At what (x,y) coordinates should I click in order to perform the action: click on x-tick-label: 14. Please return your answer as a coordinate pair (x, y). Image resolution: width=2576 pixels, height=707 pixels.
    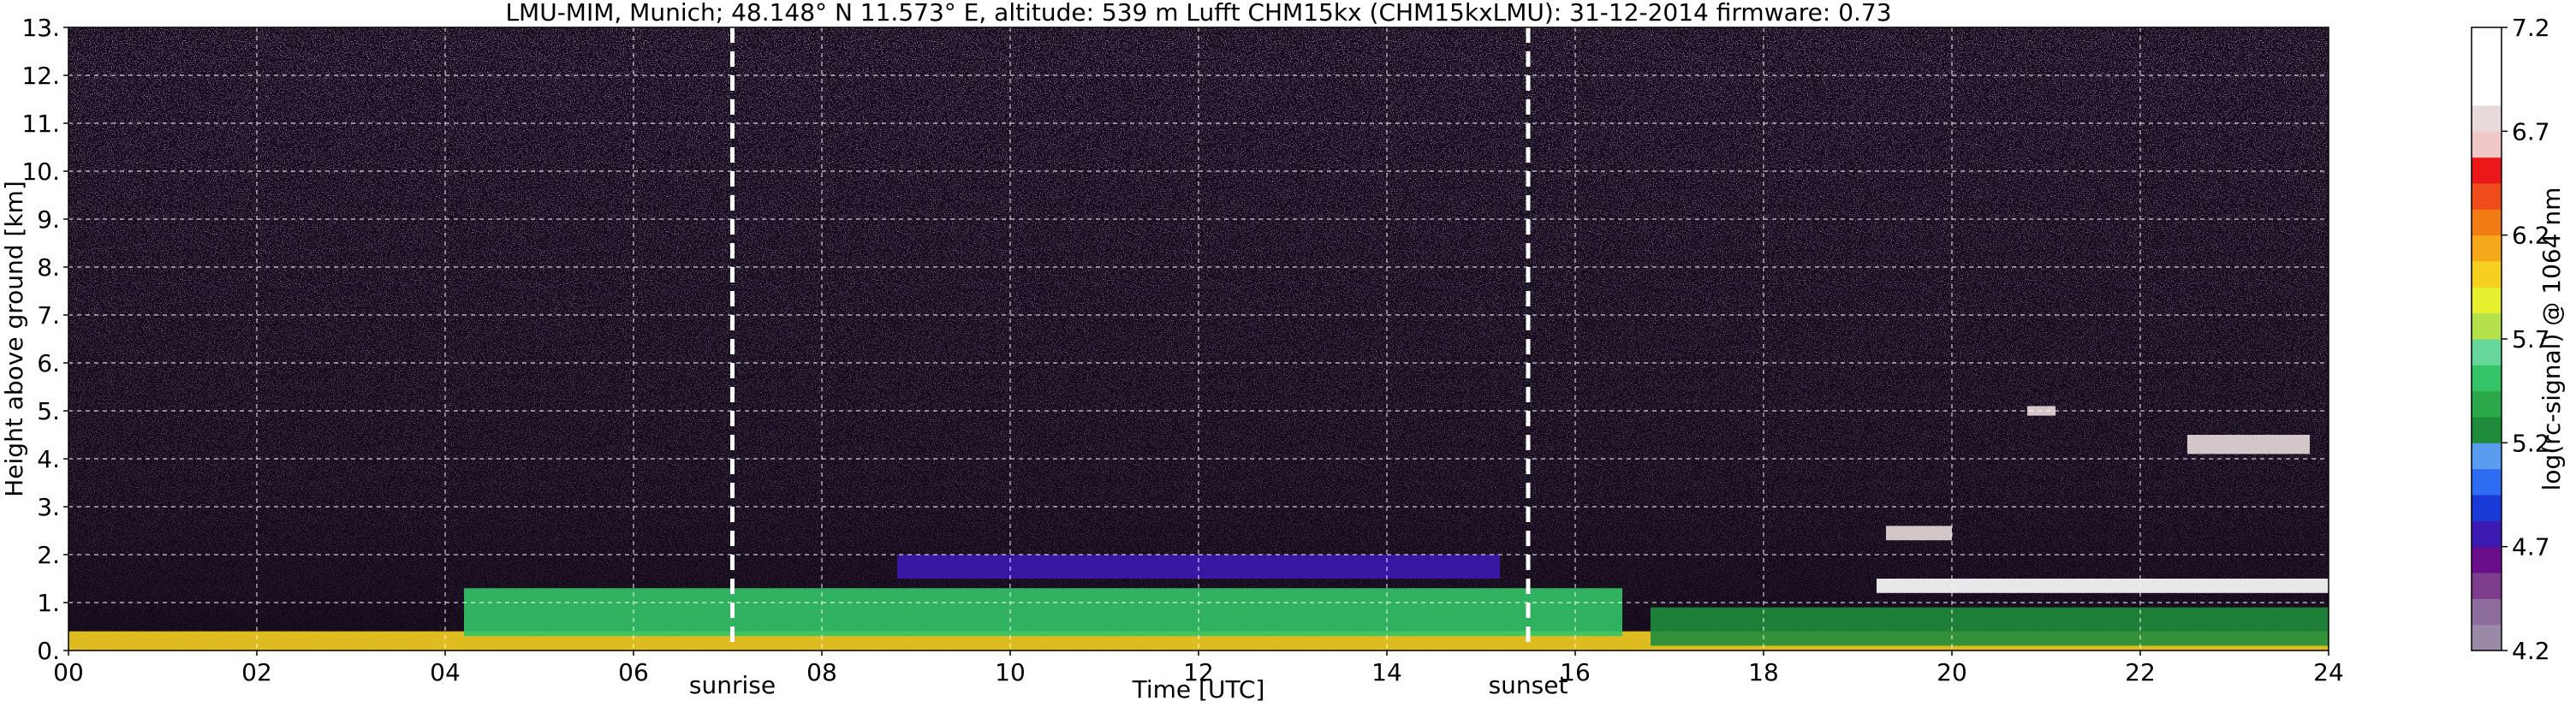
    Looking at the image, I should click on (1387, 672).